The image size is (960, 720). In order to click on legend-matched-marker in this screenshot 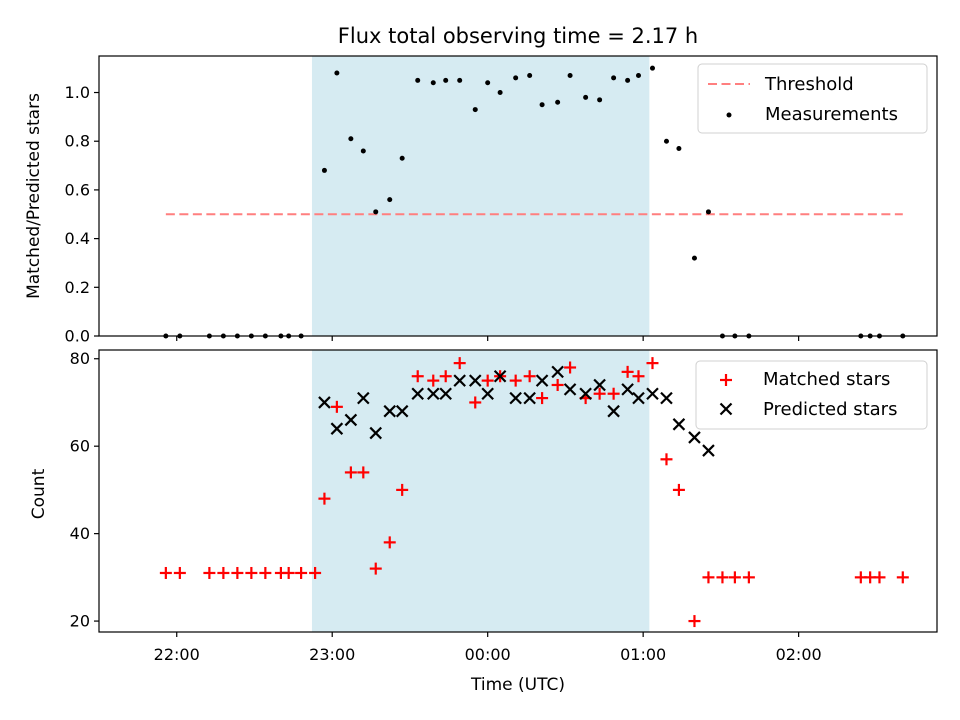, I will do `click(726, 380)`.